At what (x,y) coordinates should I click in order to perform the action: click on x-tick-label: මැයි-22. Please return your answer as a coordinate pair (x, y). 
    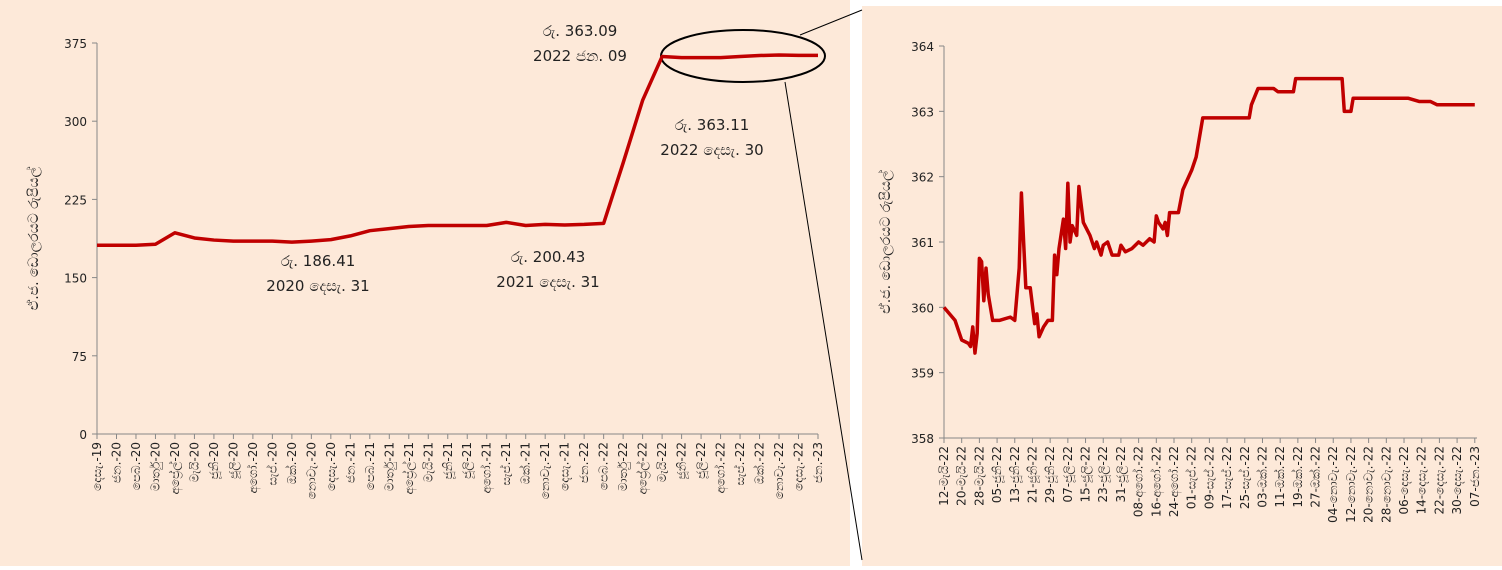
    Looking at the image, I should click on (662, 462).